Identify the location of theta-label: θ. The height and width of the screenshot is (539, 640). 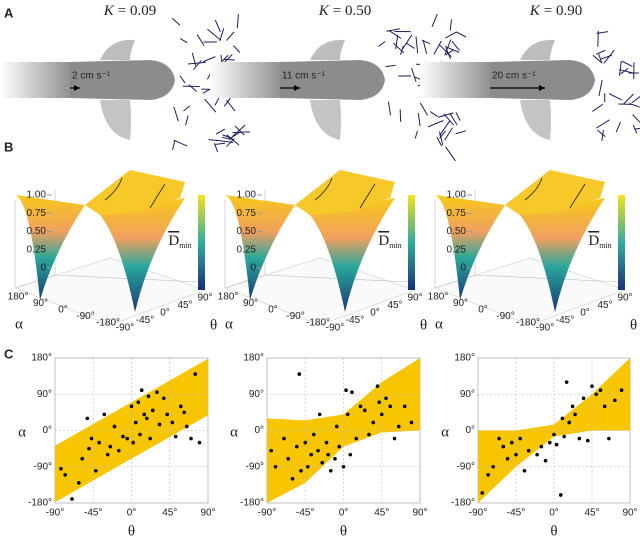
(213, 325).